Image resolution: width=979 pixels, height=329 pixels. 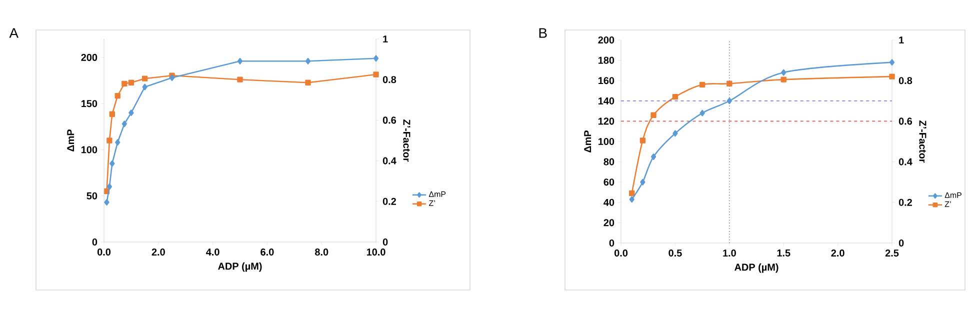 What do you see at coordinates (675, 253) in the screenshot?
I see `x-tick-label: 0.5` at bounding box center [675, 253].